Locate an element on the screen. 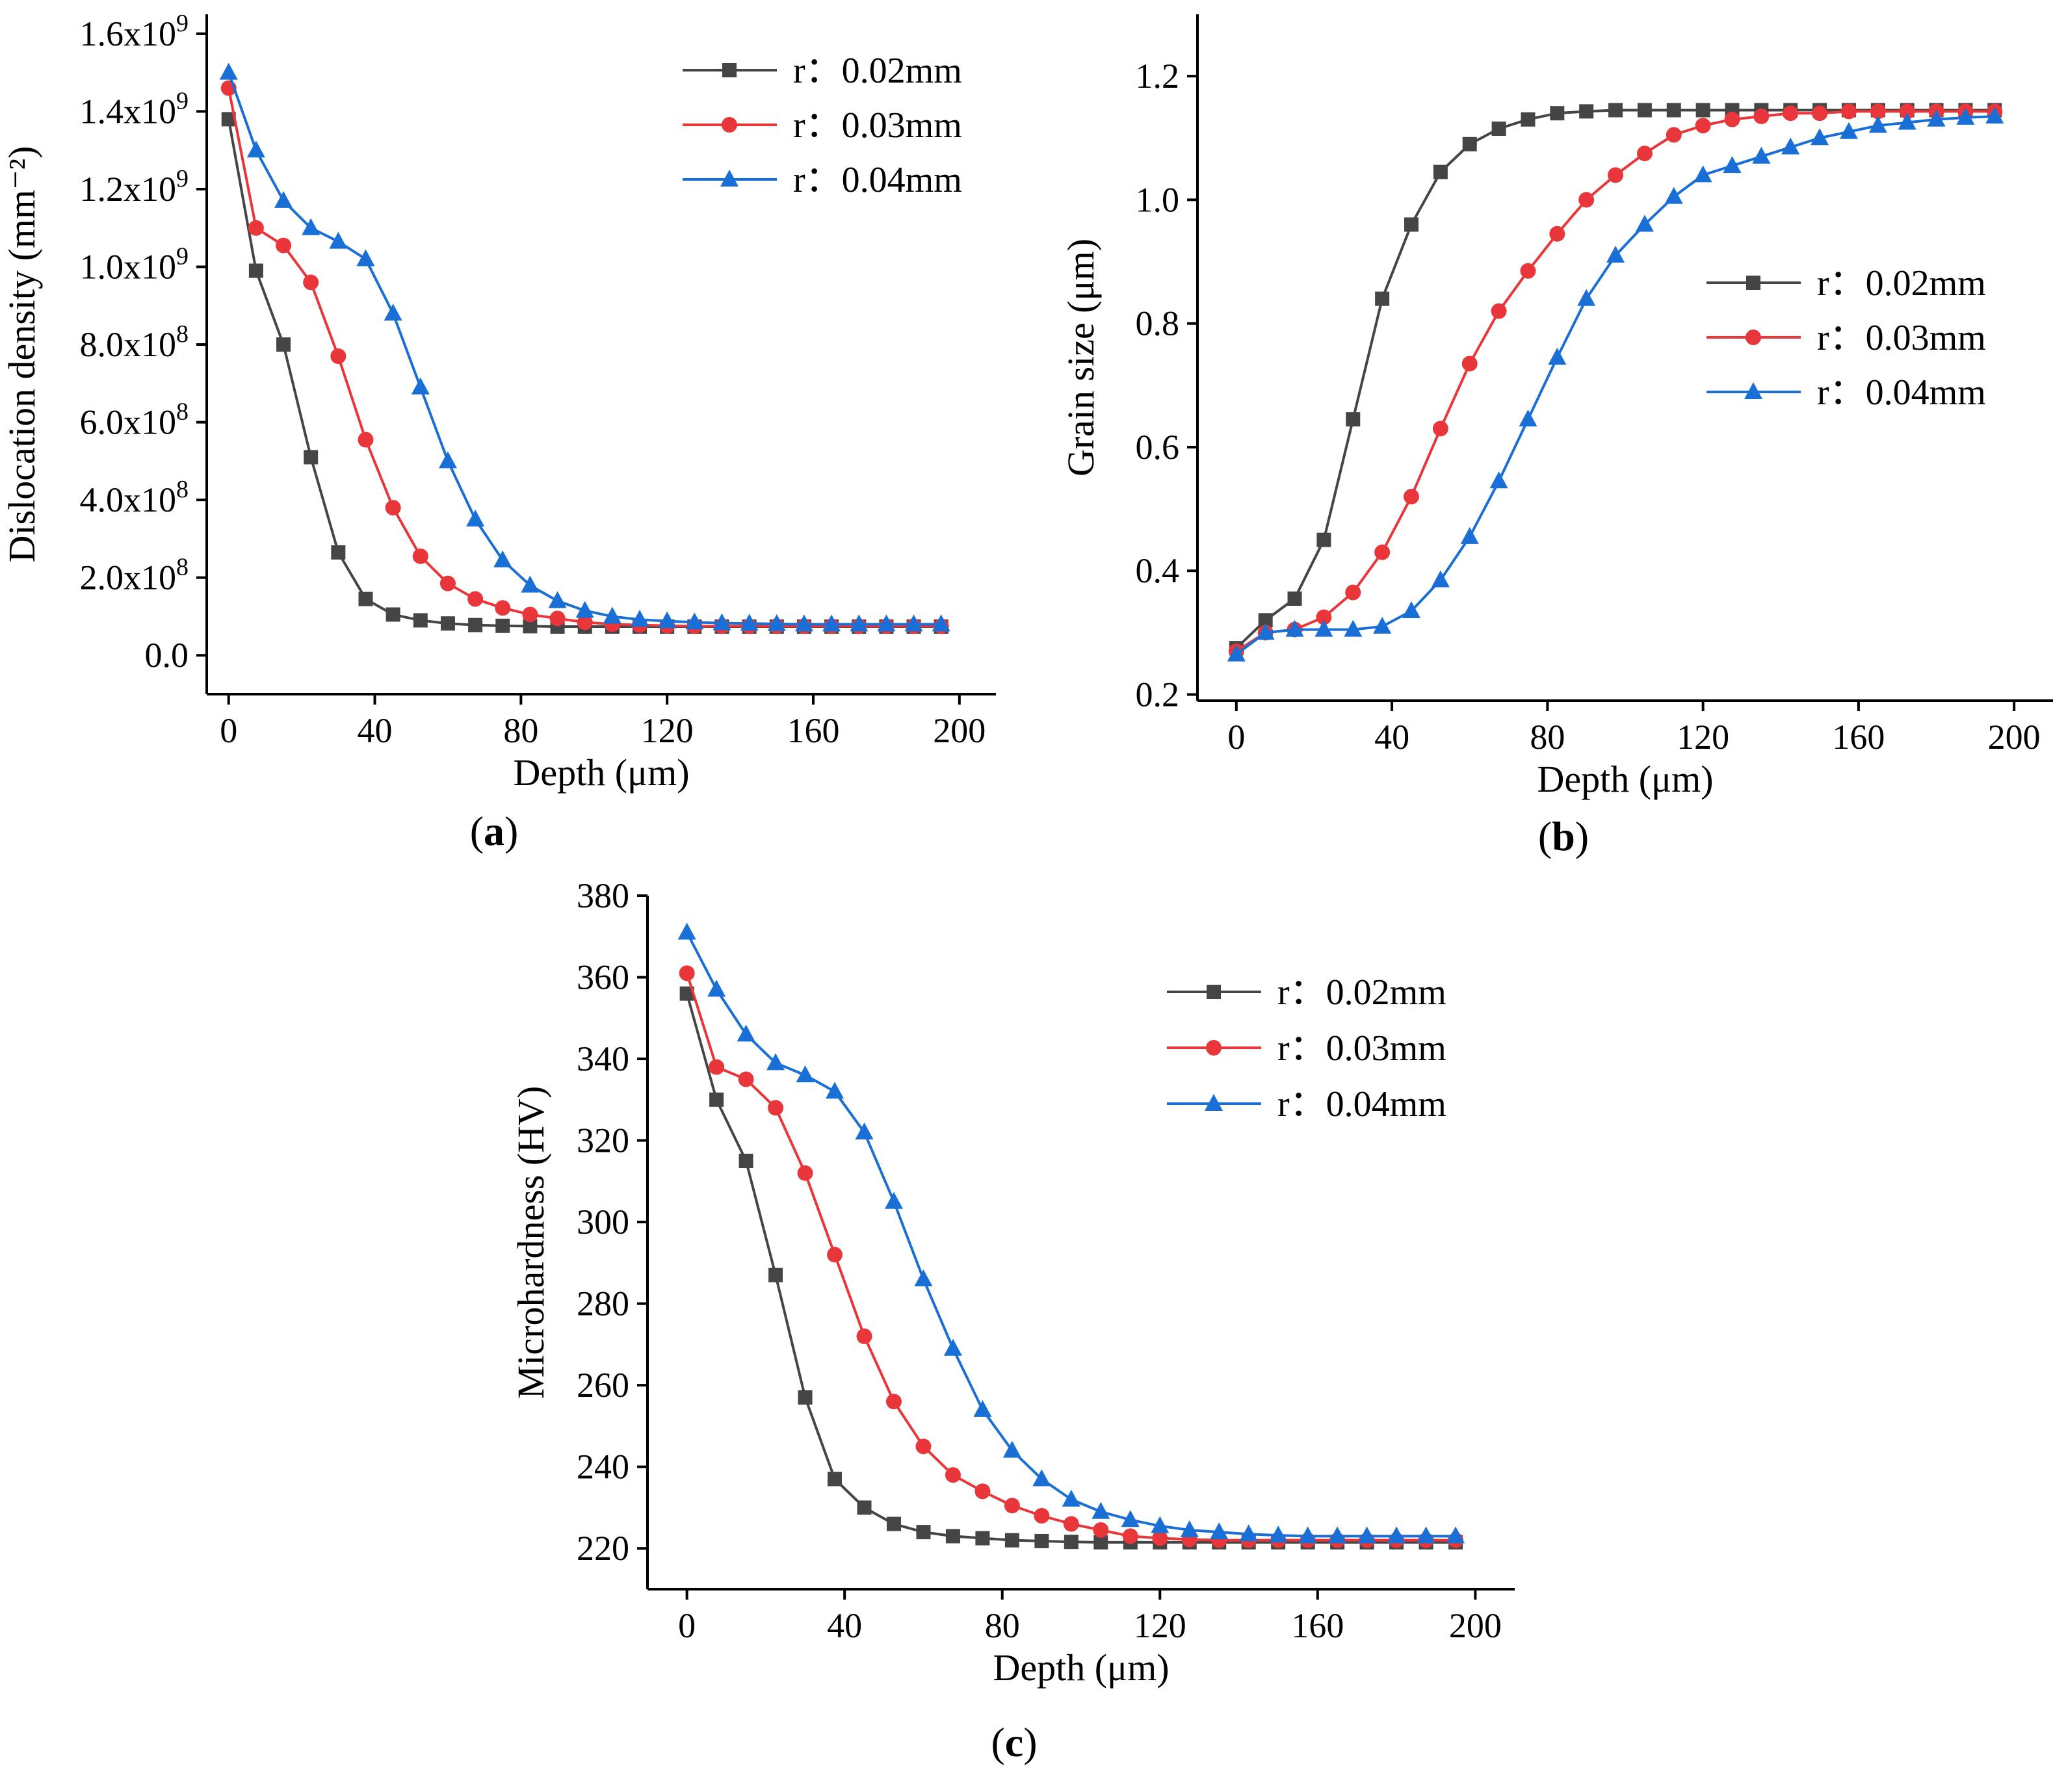 The width and height of the screenshot is (2066, 1792). y-tick-label: 300 is located at coordinates (603, 1221).